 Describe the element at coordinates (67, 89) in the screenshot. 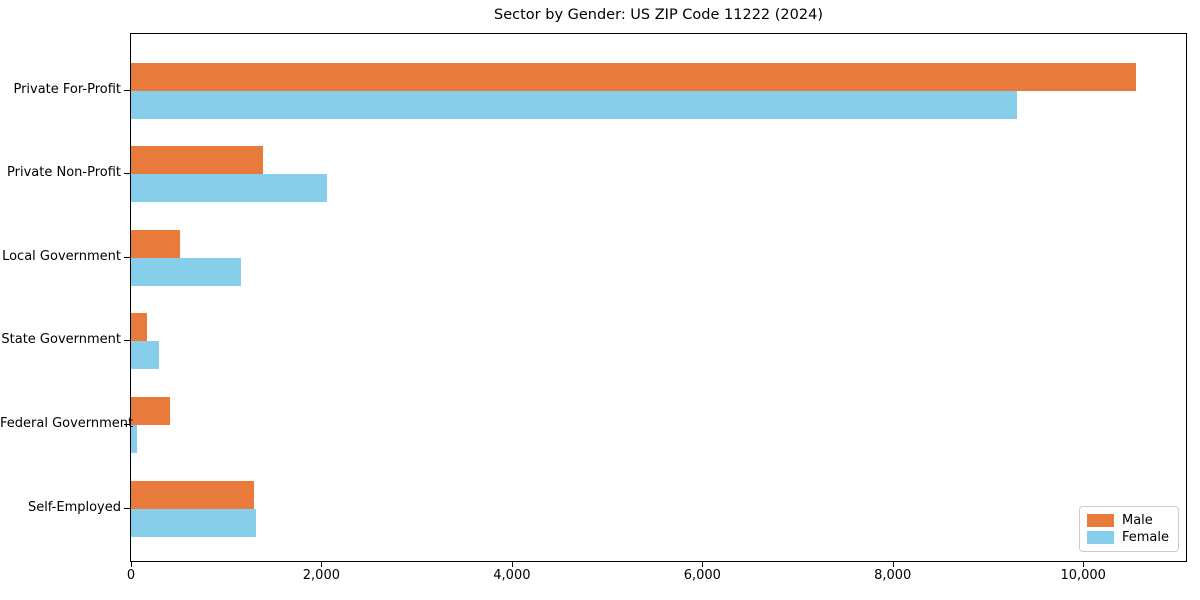

I see `ytick-label: Private For-Profit` at that location.